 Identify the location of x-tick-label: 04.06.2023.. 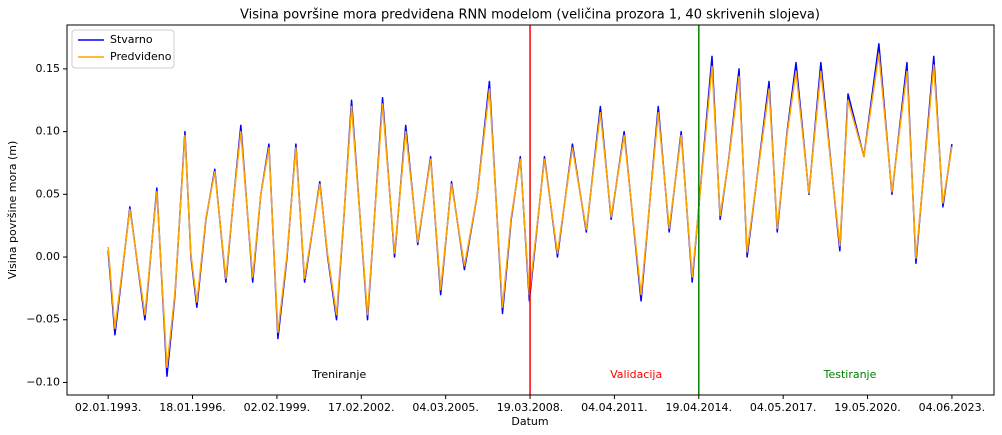
(952, 407).